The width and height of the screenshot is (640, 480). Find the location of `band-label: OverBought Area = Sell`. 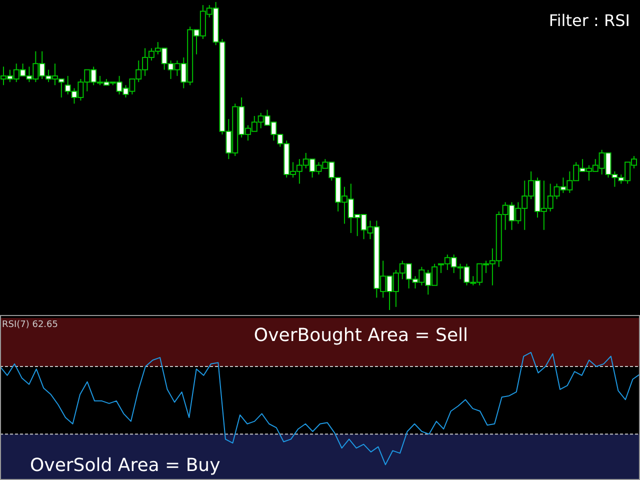

band-label: OverBought Area = Sell is located at coordinates (361, 335).